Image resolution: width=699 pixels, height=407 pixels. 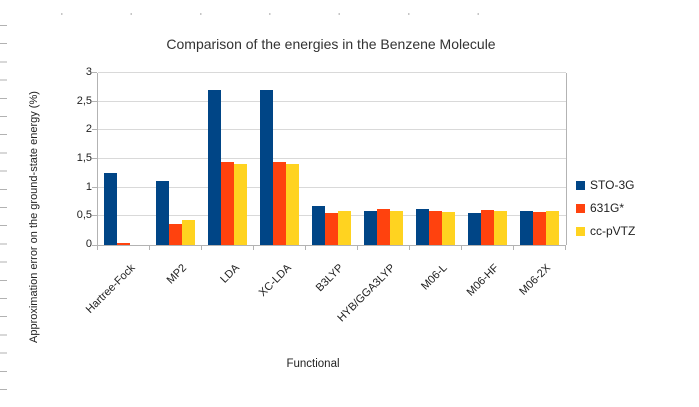 I want to click on x-category-label: MP2, so click(x=177, y=274).